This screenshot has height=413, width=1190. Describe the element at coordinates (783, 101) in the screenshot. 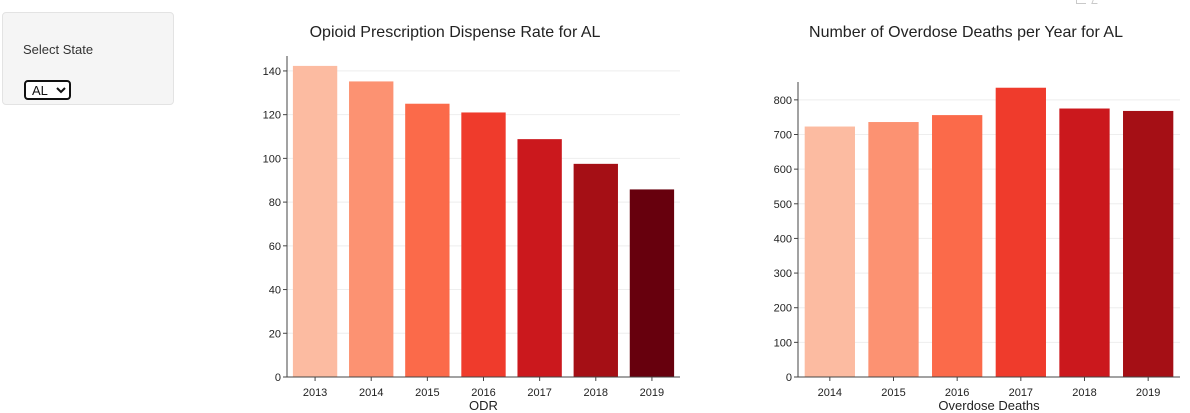

I see `y-tick-label: 800` at that location.